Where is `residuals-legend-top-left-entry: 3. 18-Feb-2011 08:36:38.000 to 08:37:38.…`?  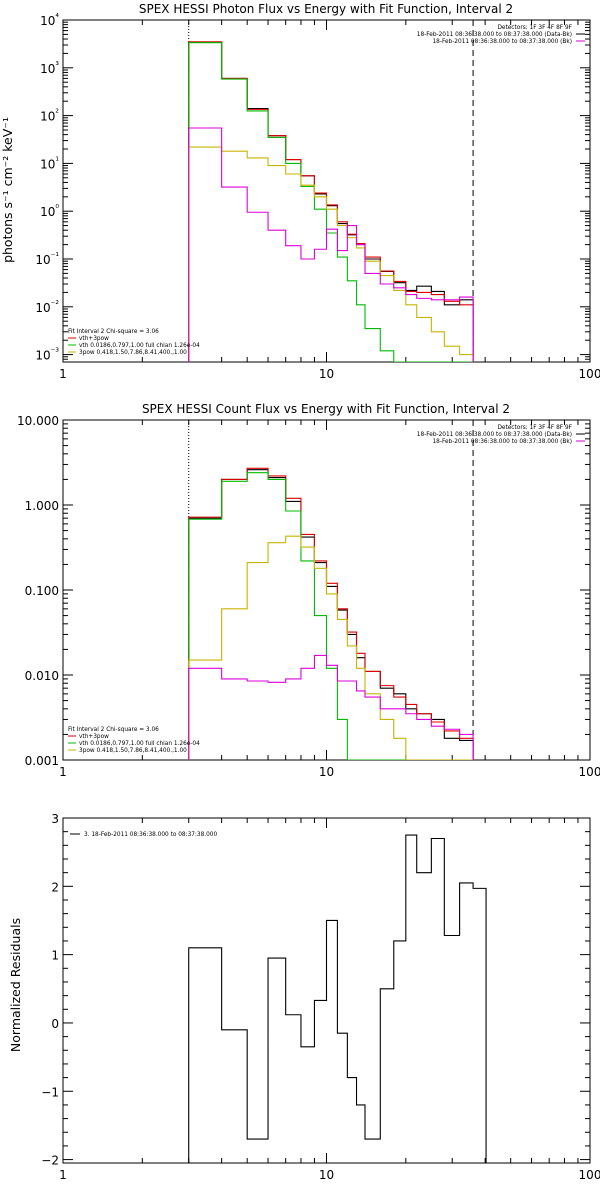 residuals-legend-top-left-entry: 3. 18-Feb-2011 08:36:38.000 to 08:37:38.… is located at coordinates (150, 835).